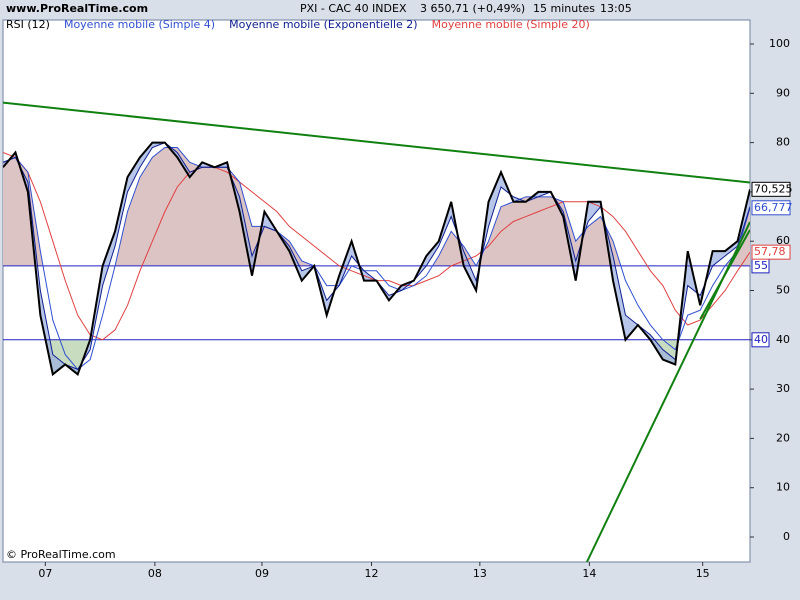 Image resolution: width=800 pixels, height=600 pixels. Describe the element at coordinates (28, 24) in the screenshot. I see `legend-entry: RSI (12)` at that location.